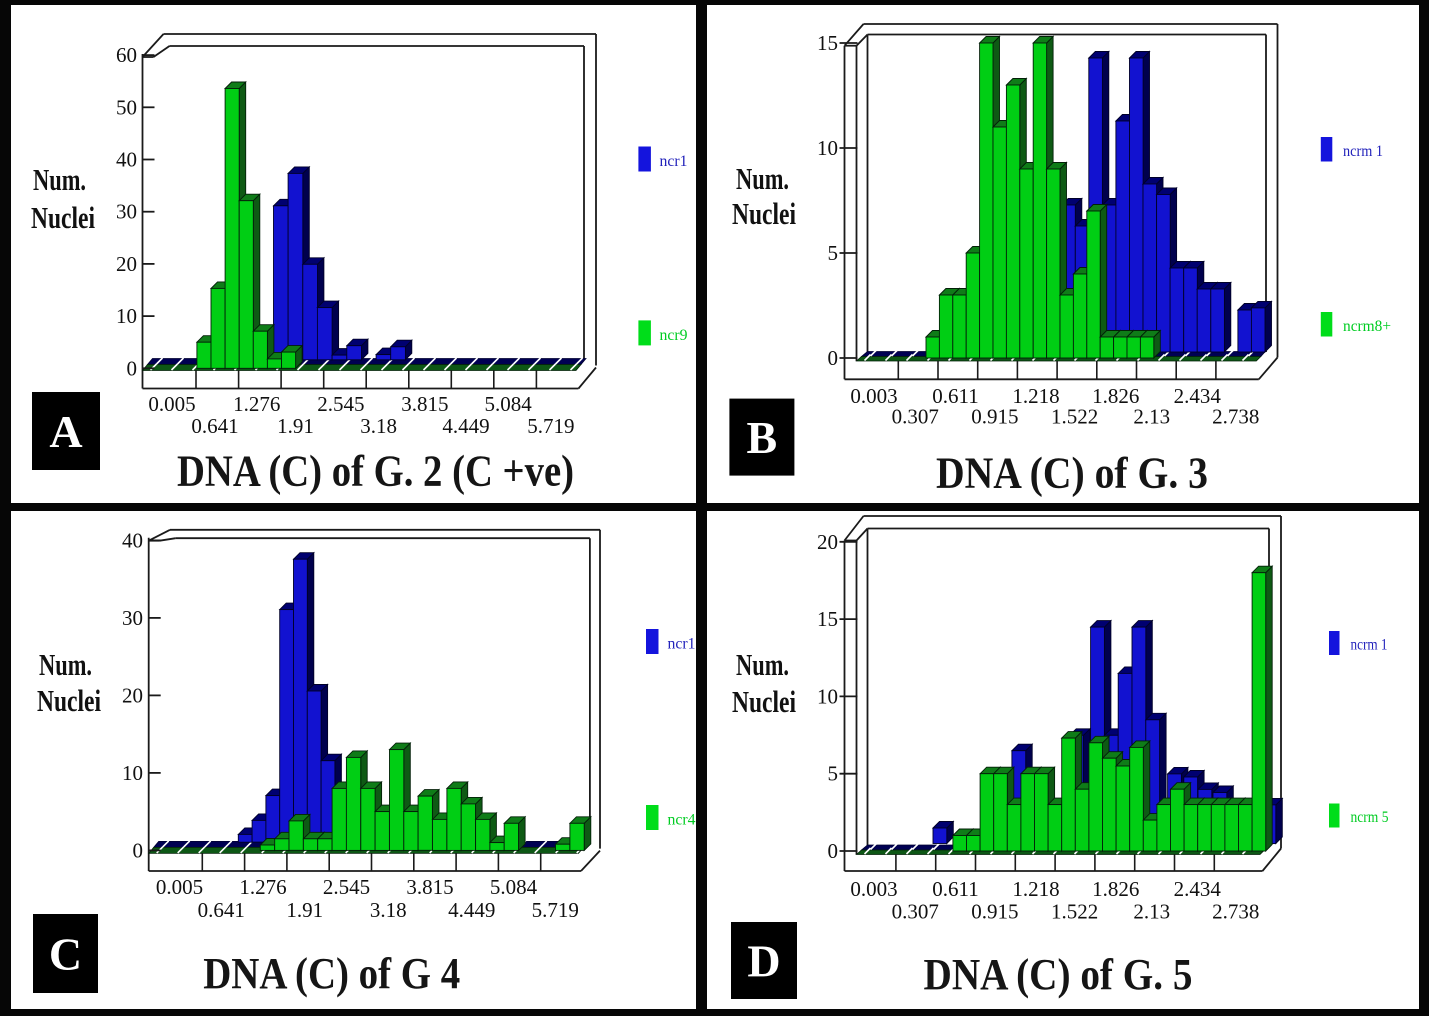 Image resolution: width=1429 pixels, height=1016 pixels. I want to click on svg-text: B, so click(762, 437).